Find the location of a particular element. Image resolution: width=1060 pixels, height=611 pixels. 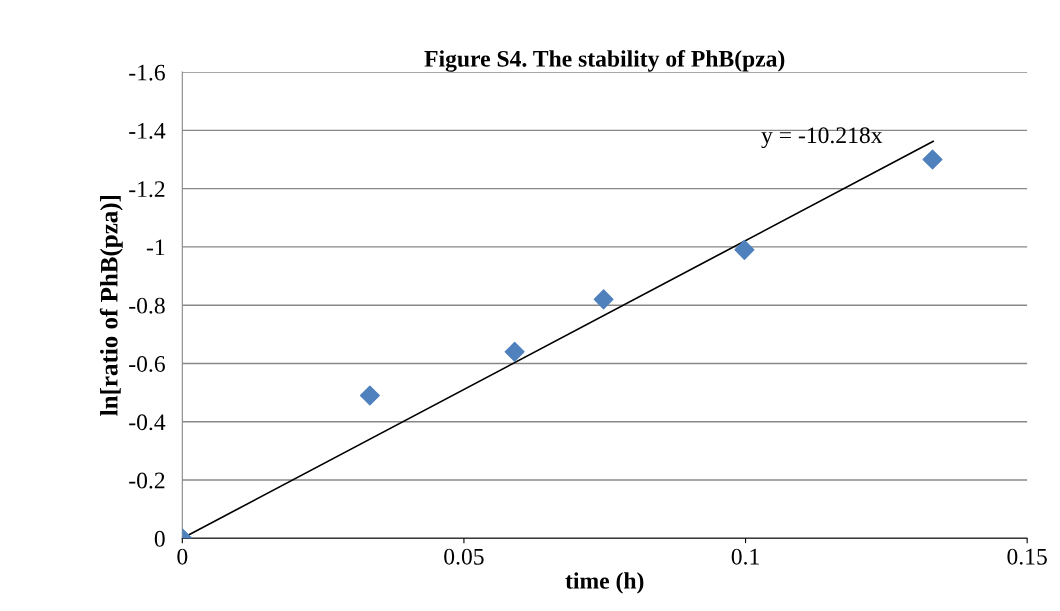

y-tick-label: -0.2 is located at coordinates (147, 480).